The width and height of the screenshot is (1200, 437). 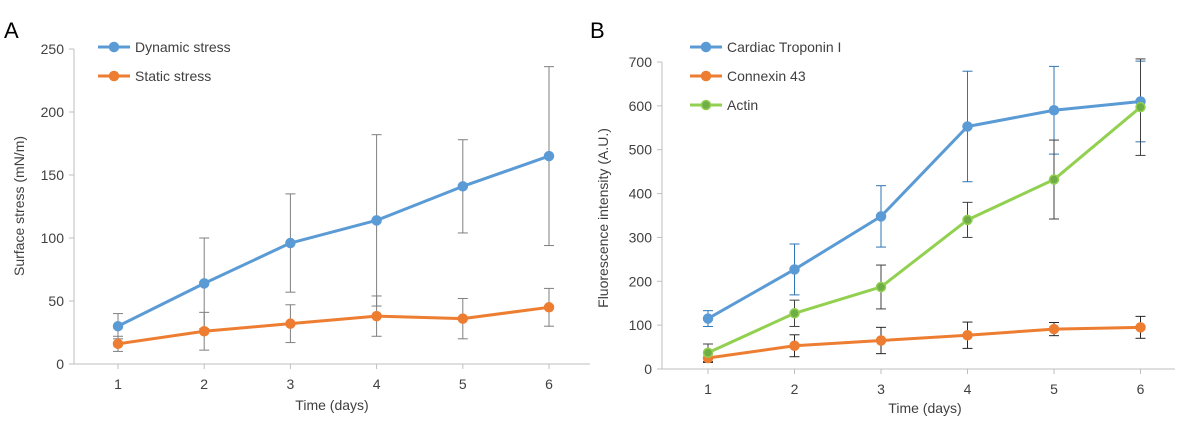 I want to click on legend-label: Dynamic stress, so click(x=183, y=47).